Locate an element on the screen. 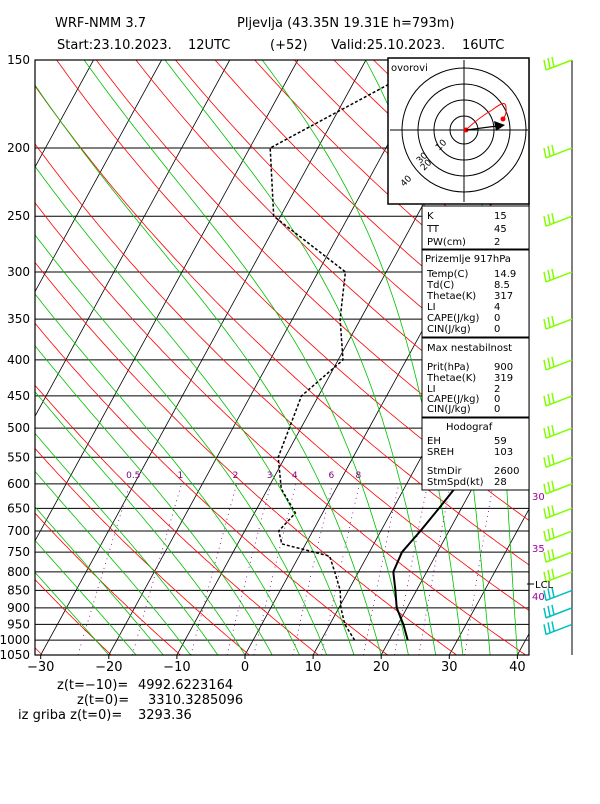 The width and height of the screenshot is (600, 804). mixing-ratio-label: 4 is located at coordinates (295, 476).